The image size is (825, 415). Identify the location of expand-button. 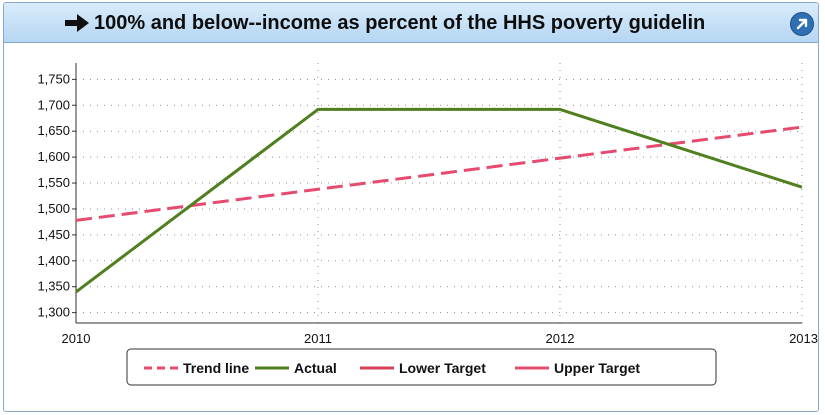
(802, 24).